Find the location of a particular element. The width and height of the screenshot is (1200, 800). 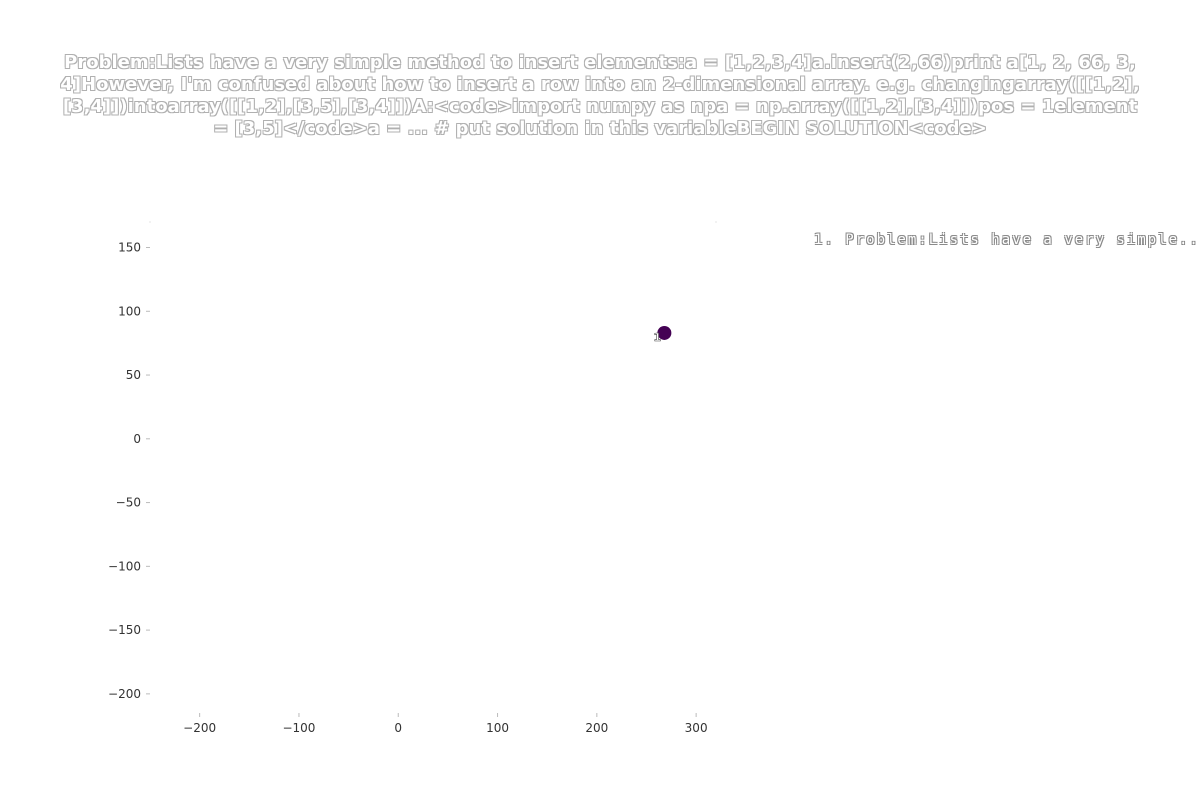

y-tick-label: 0 is located at coordinates (137, 439).